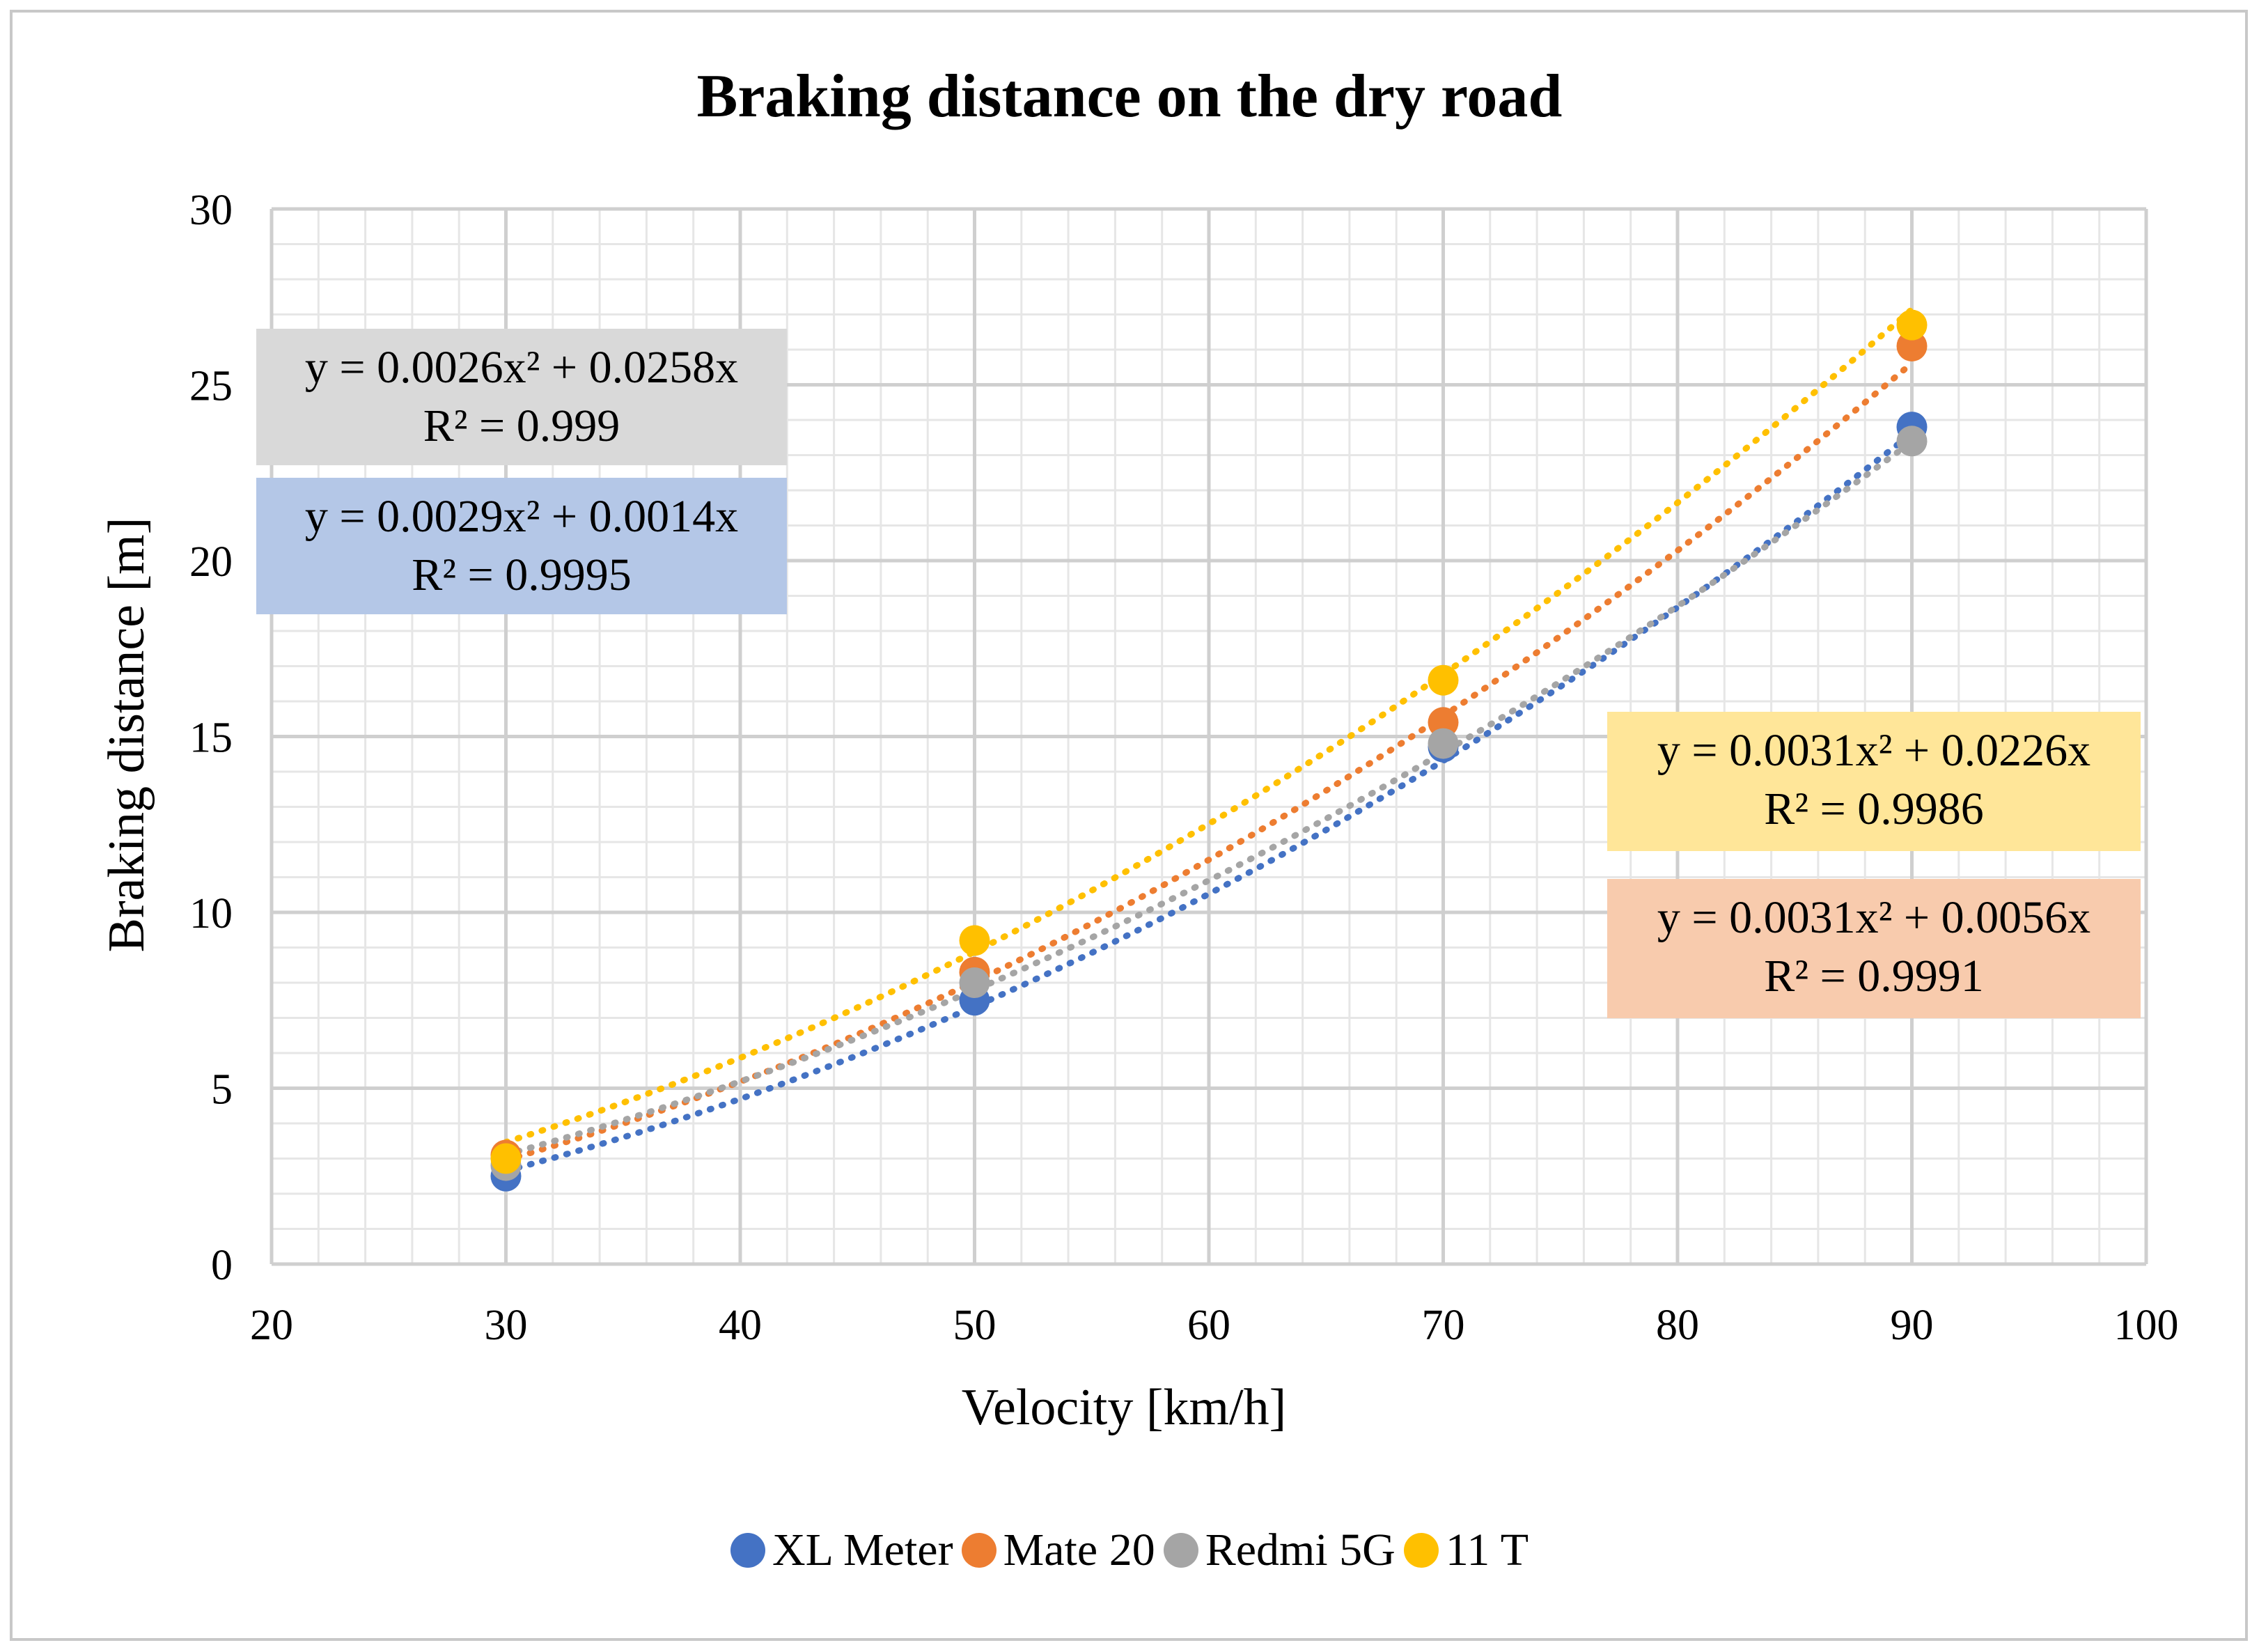  Describe the element at coordinates (1208, 1325) in the screenshot. I see `x-tick-label: 60` at that location.